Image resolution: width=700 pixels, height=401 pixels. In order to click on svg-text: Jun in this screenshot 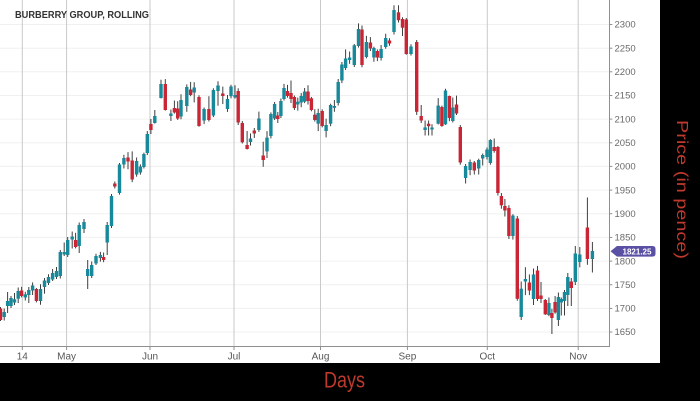, I will do `click(150, 357)`.